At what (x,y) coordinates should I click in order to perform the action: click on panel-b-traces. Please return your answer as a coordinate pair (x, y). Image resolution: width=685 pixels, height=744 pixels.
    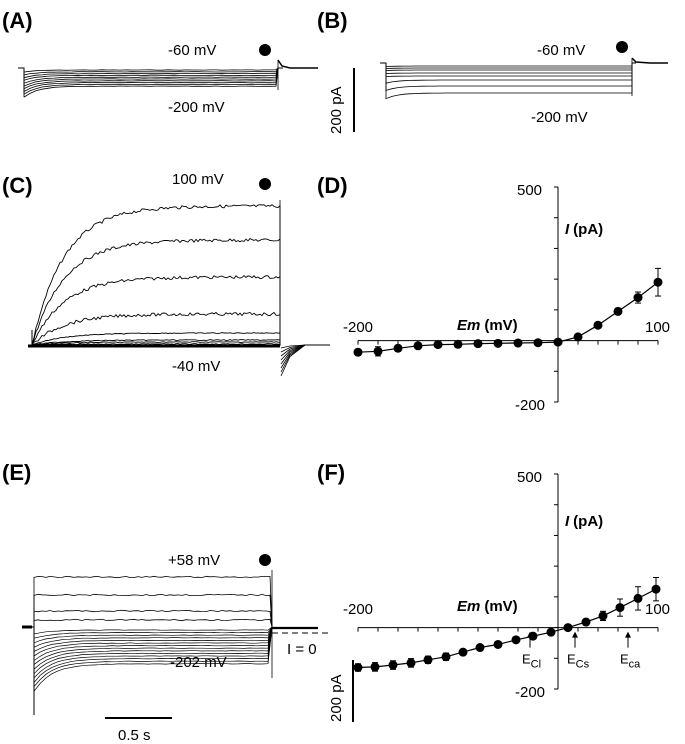
    Looking at the image, I should click on (524, 78).